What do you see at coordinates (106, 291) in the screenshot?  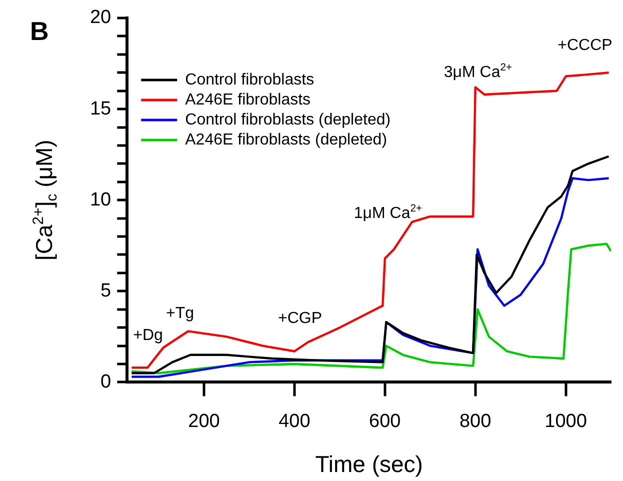 I see `y-tick-label: 5` at bounding box center [106, 291].